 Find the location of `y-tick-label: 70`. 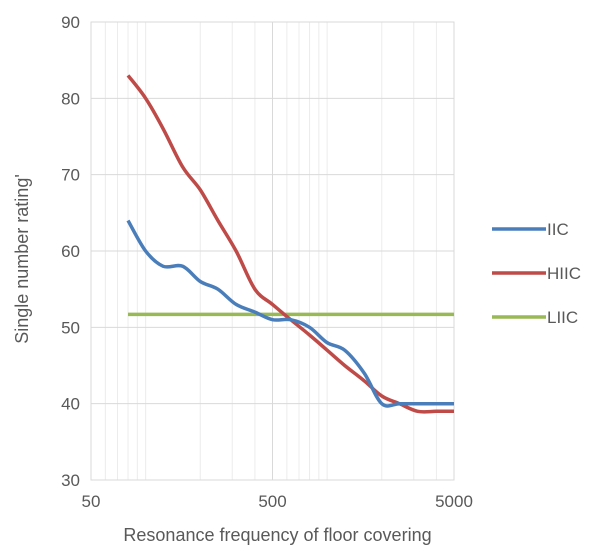

y-tick-label: 70 is located at coordinates (70, 175).